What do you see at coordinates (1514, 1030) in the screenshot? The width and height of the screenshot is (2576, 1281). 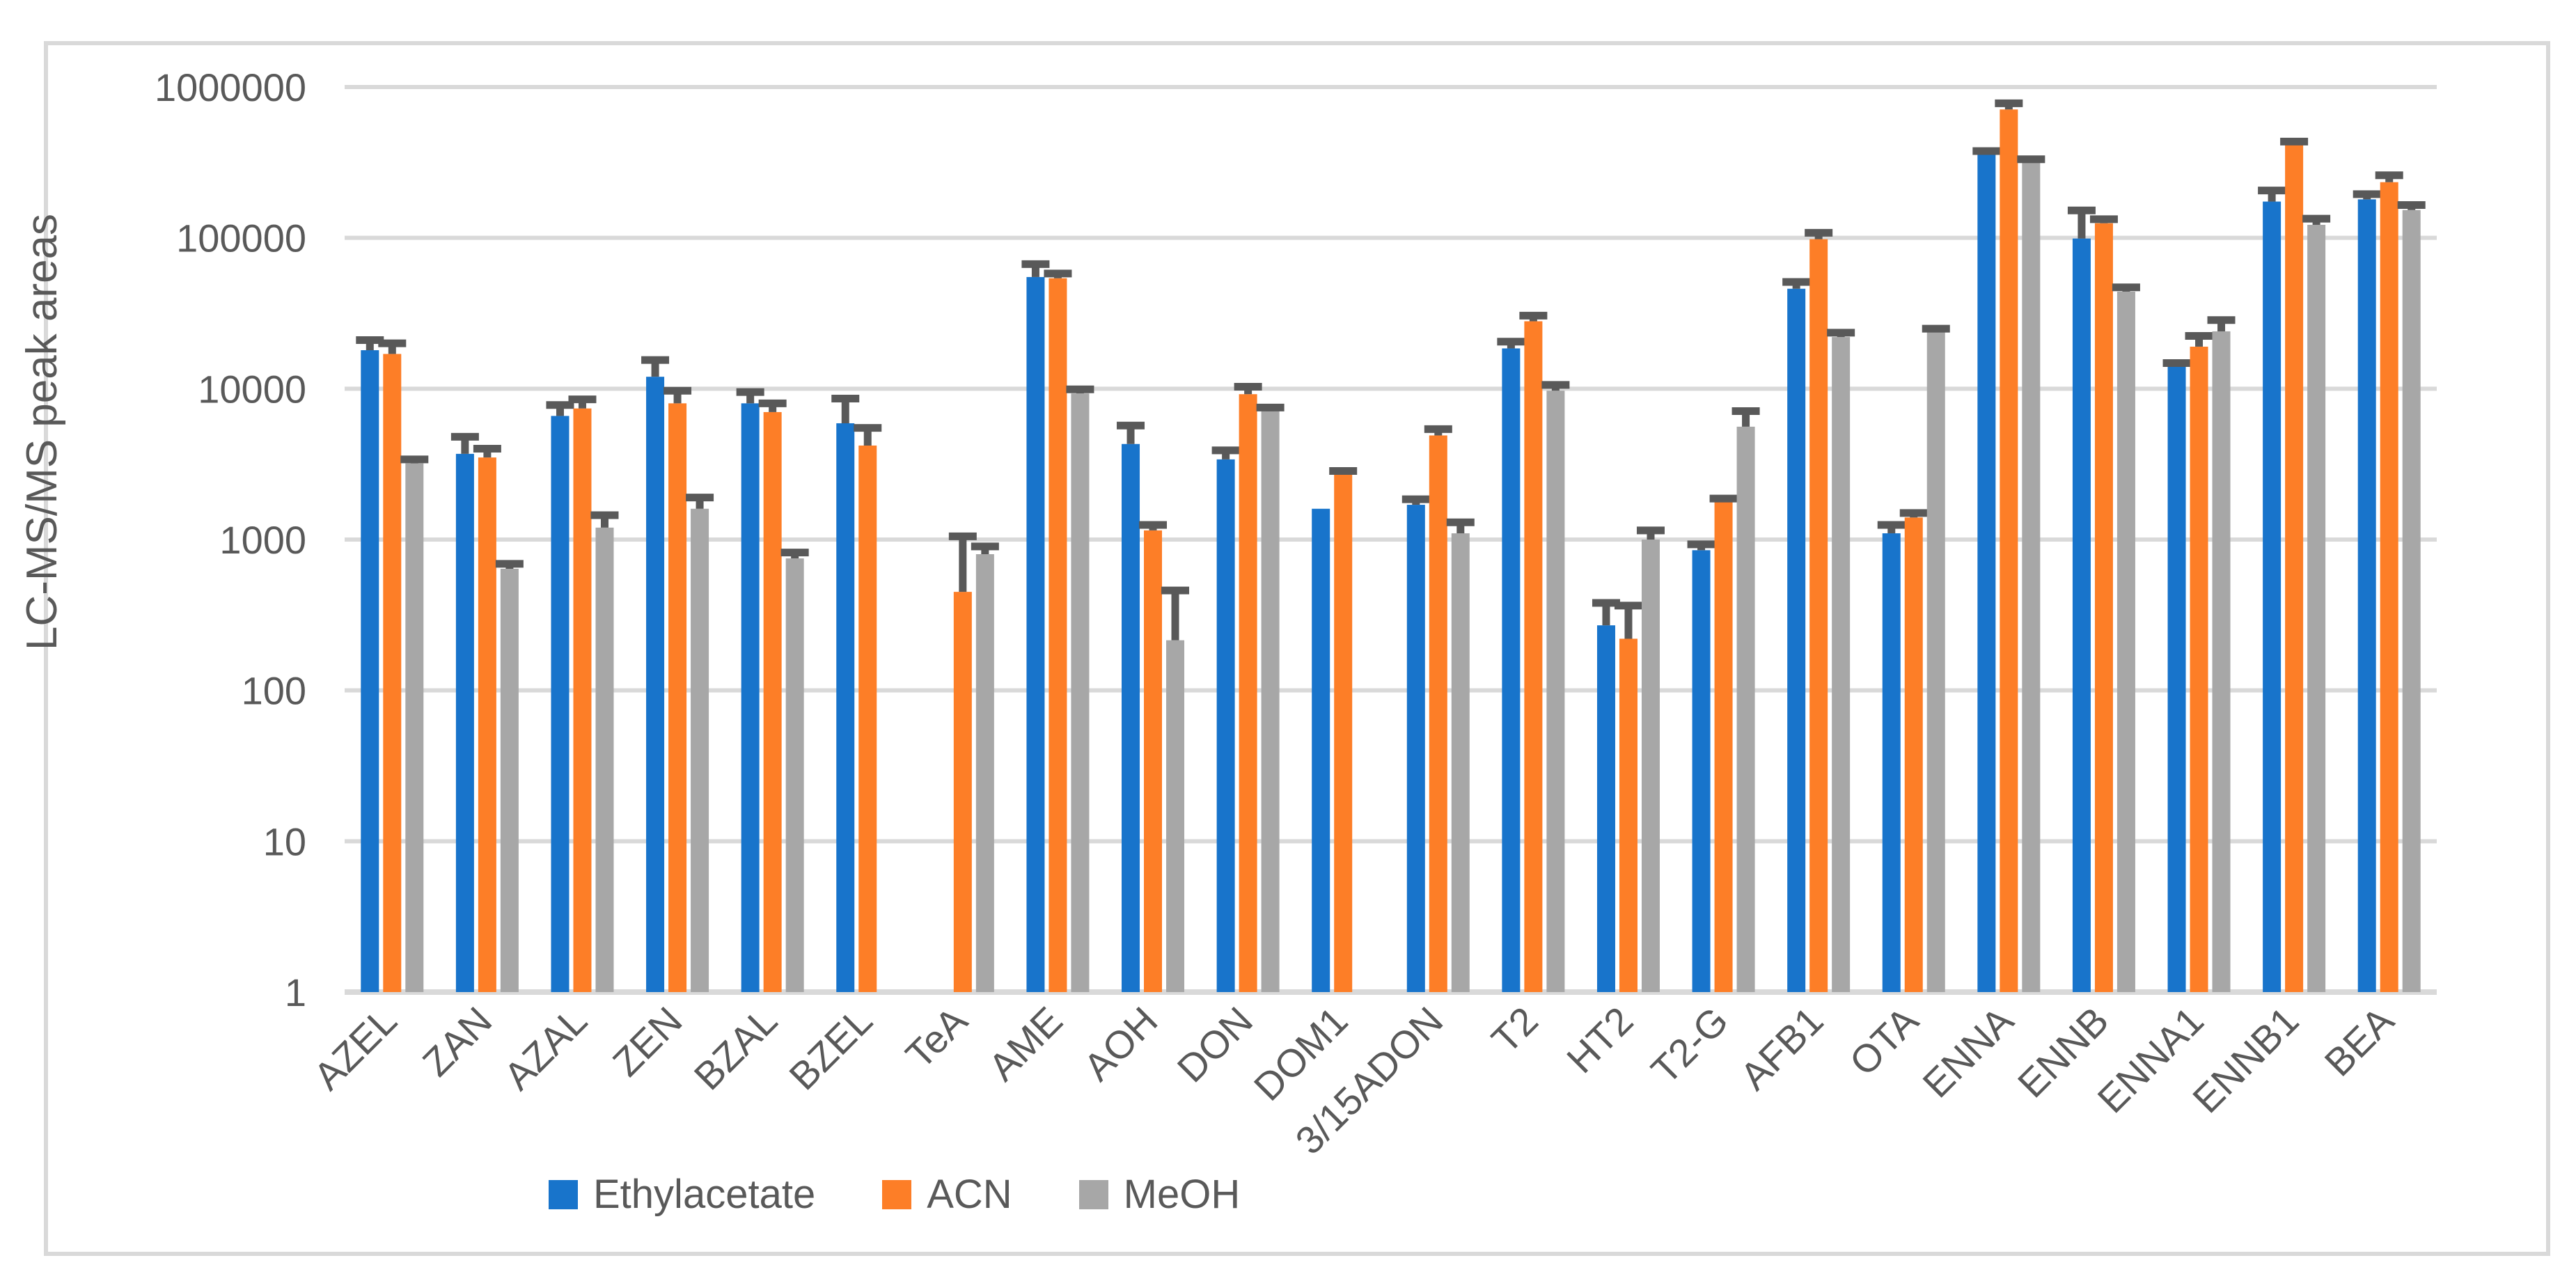 I see `x-category-label-T2: T2` at bounding box center [1514, 1030].